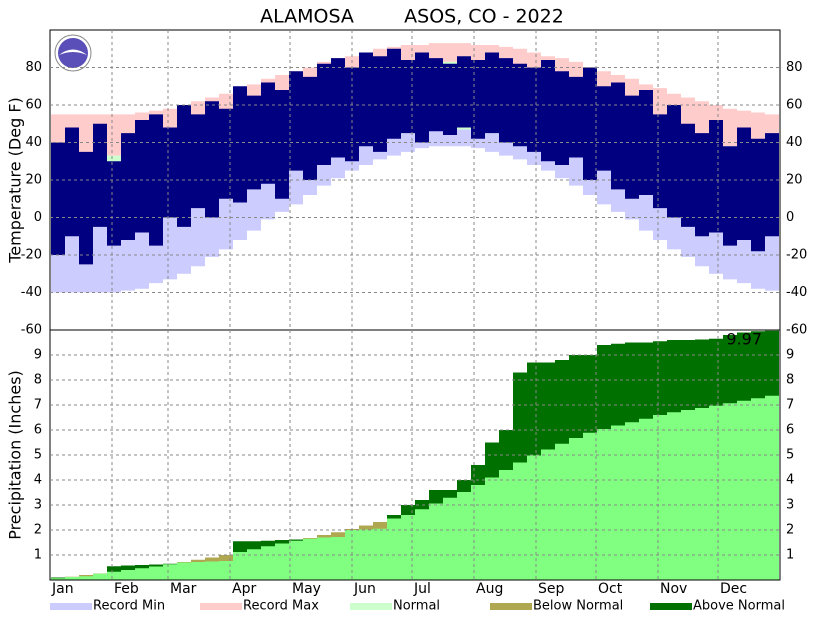  Describe the element at coordinates (244, 589) in the screenshot. I see `x-tick-label: Apr` at that location.